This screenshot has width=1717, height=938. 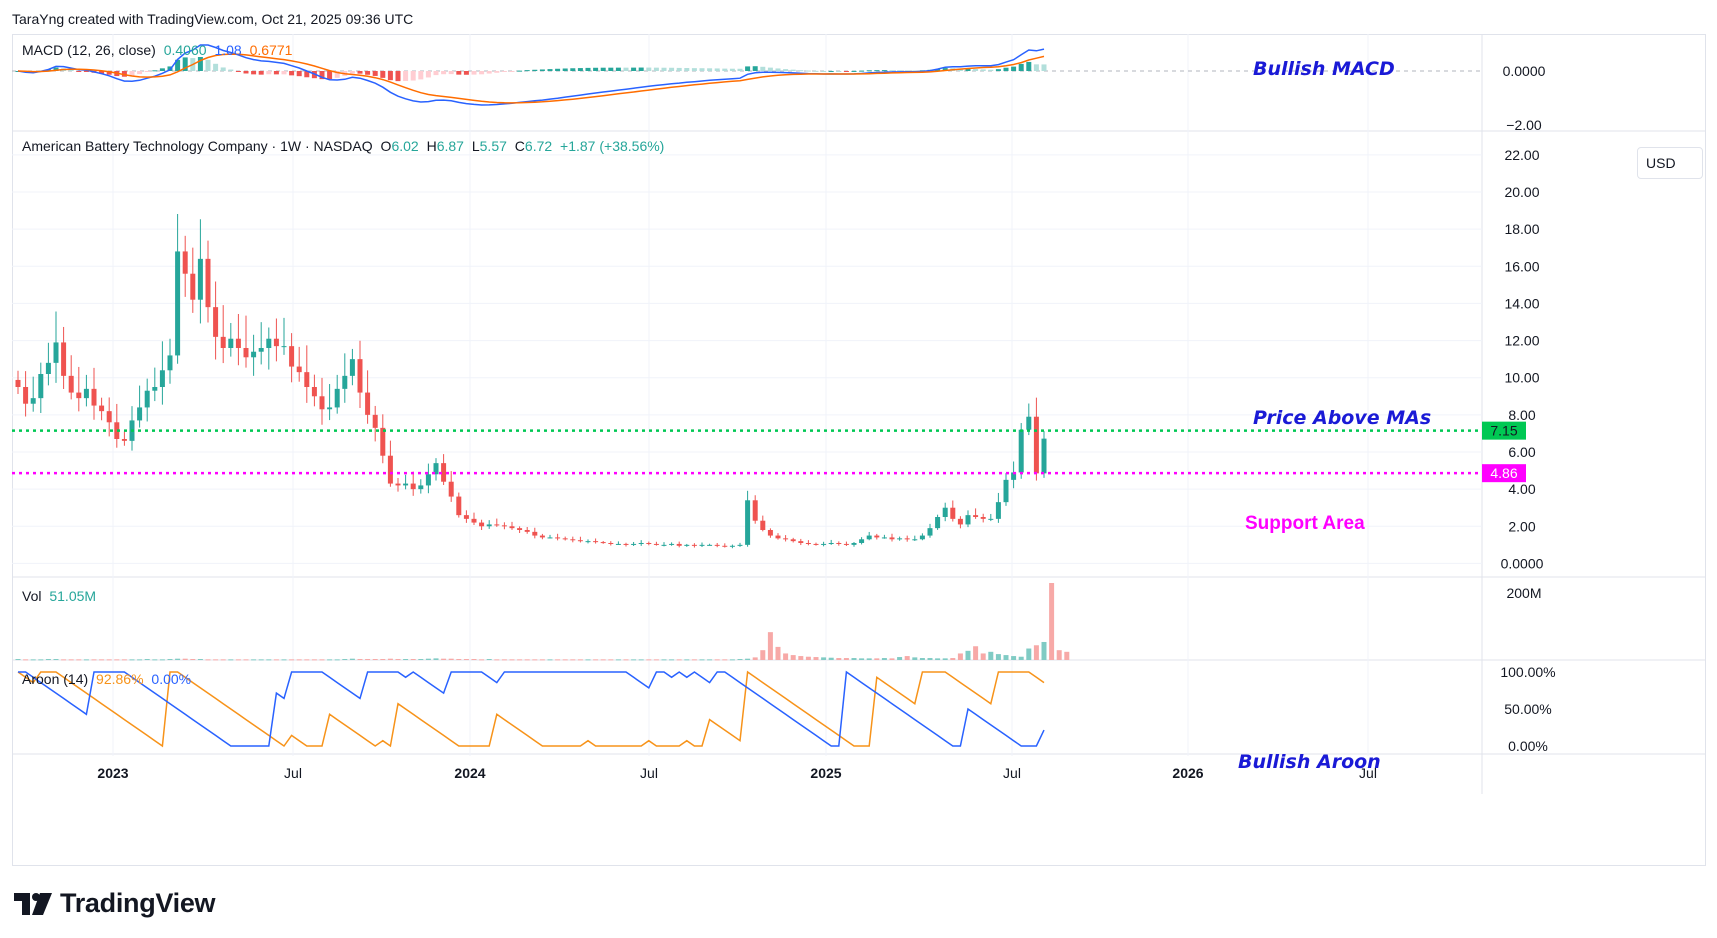 What do you see at coordinates (1503, 431) in the screenshot?
I see `resistance-price-label: 7.15` at bounding box center [1503, 431].